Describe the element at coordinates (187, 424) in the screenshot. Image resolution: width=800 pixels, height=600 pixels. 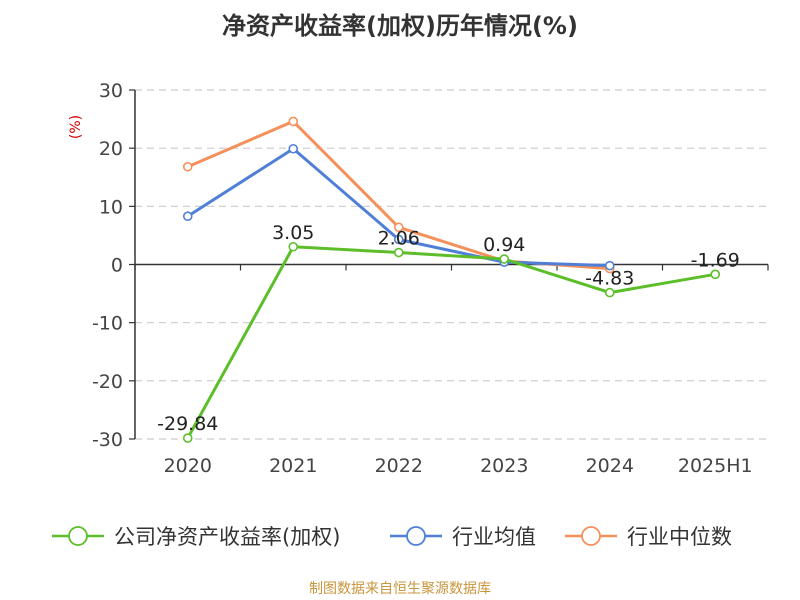
I see `data-label: -29.84` at that location.